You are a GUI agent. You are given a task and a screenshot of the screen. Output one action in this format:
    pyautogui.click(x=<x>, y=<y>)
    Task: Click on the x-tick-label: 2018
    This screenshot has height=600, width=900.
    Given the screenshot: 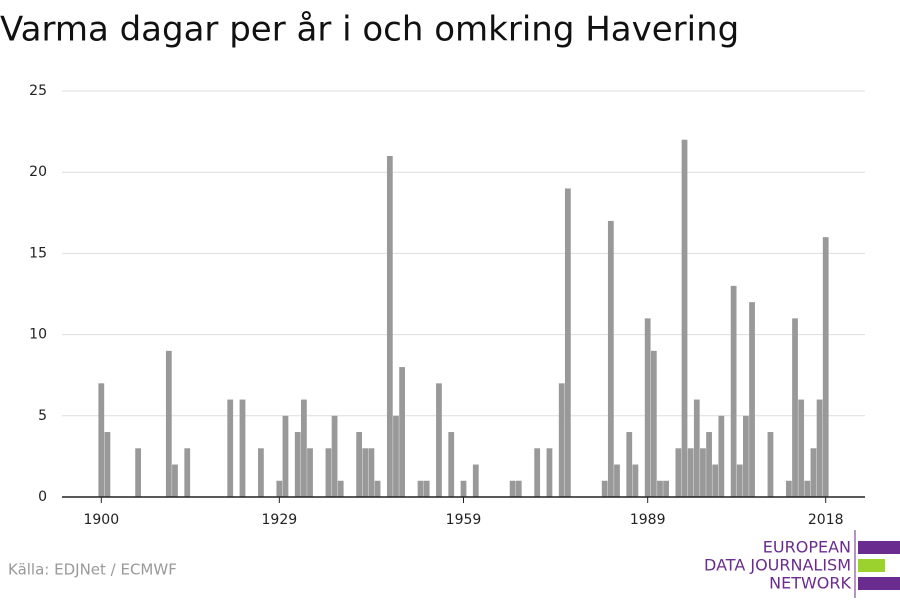 What is the action you would take?
    pyautogui.click(x=826, y=520)
    